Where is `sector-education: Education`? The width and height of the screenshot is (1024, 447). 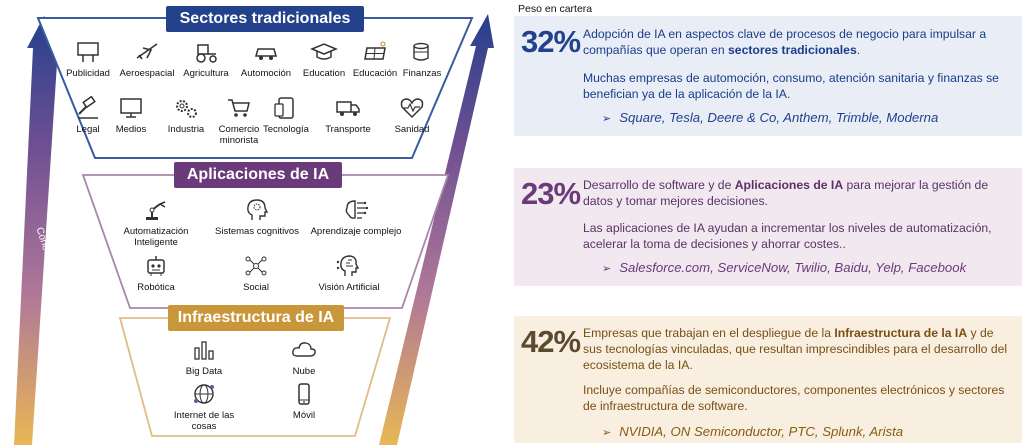 sector-education: Education is located at coordinates (324, 59).